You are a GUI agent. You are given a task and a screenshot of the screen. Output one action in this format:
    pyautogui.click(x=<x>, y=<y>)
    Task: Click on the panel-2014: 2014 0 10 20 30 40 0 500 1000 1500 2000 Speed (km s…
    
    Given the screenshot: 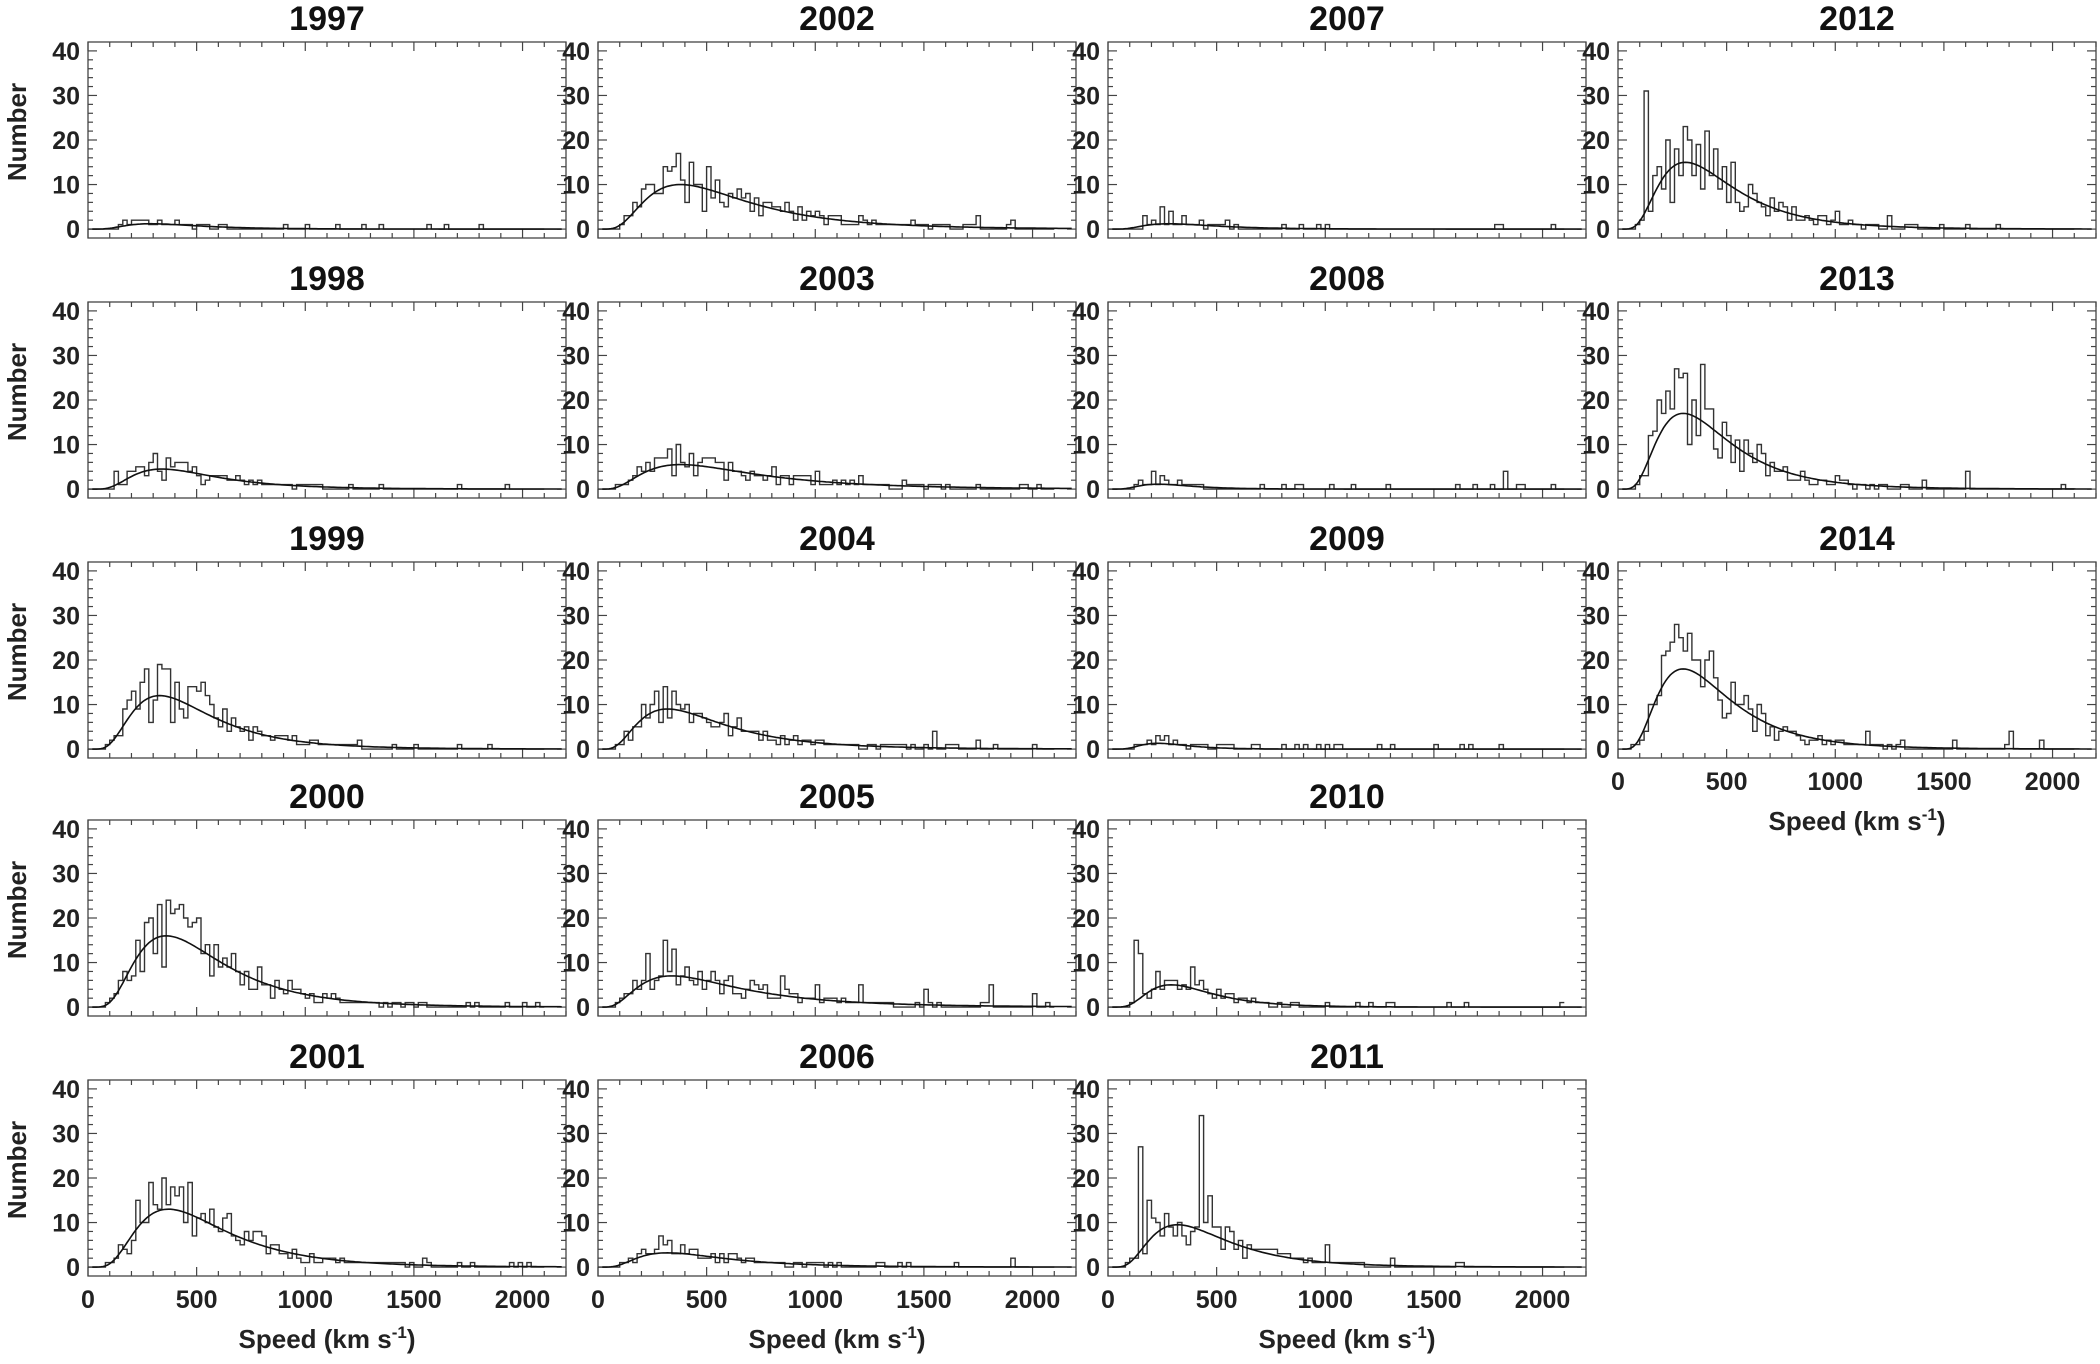 What is the action you would take?
    pyautogui.click(x=1839, y=678)
    